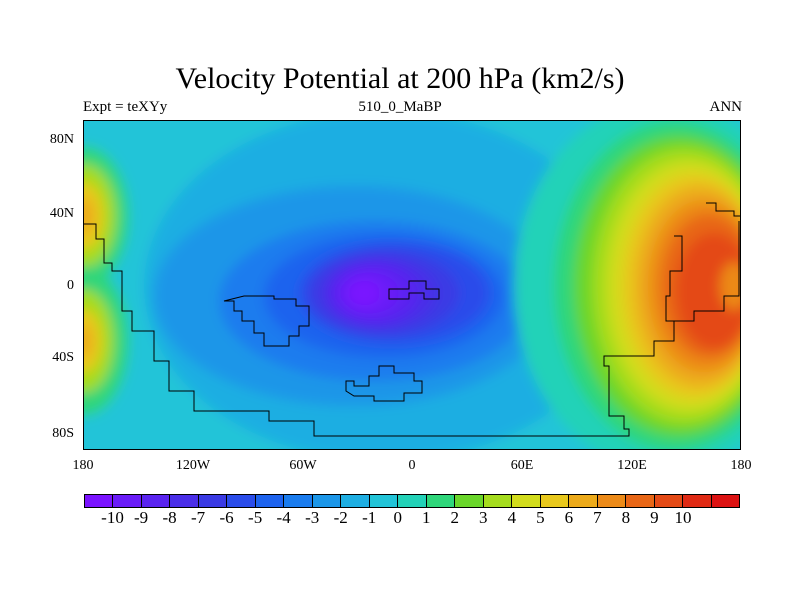  What do you see at coordinates (483, 517) in the screenshot?
I see `colorbar-label: 3` at bounding box center [483, 517].